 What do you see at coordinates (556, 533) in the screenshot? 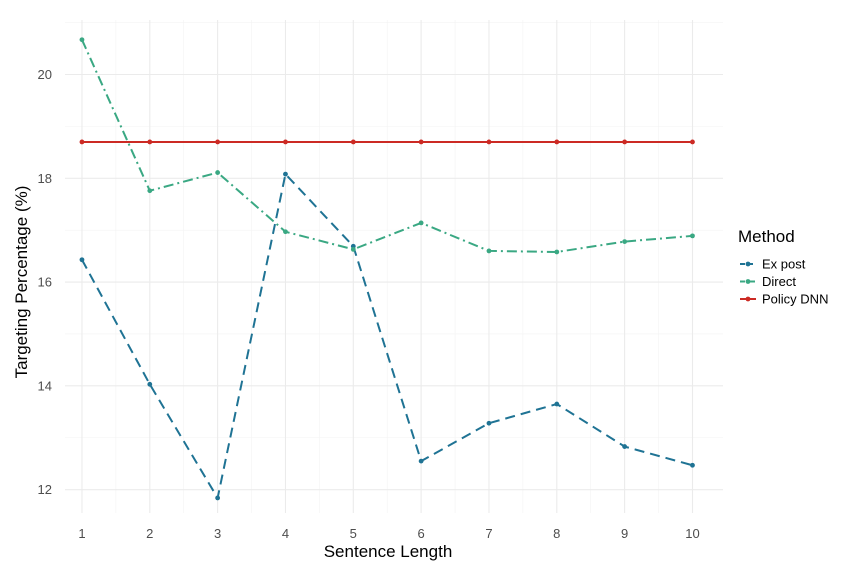
I see `x-tick-label: 8` at bounding box center [556, 533].